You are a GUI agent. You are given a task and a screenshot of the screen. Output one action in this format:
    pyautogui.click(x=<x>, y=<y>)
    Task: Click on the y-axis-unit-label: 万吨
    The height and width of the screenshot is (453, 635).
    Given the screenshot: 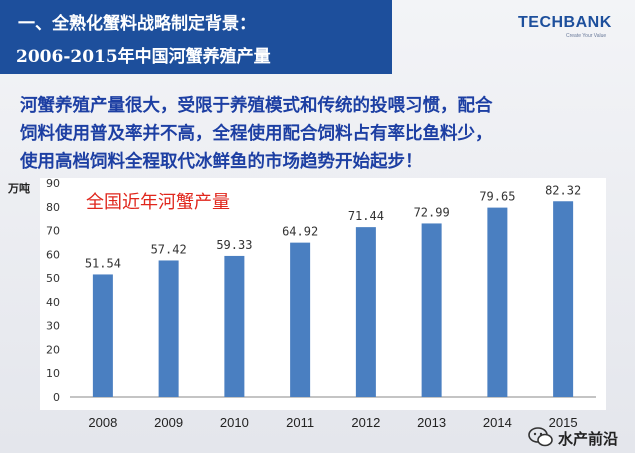 What is the action you would take?
    pyautogui.click(x=19, y=188)
    